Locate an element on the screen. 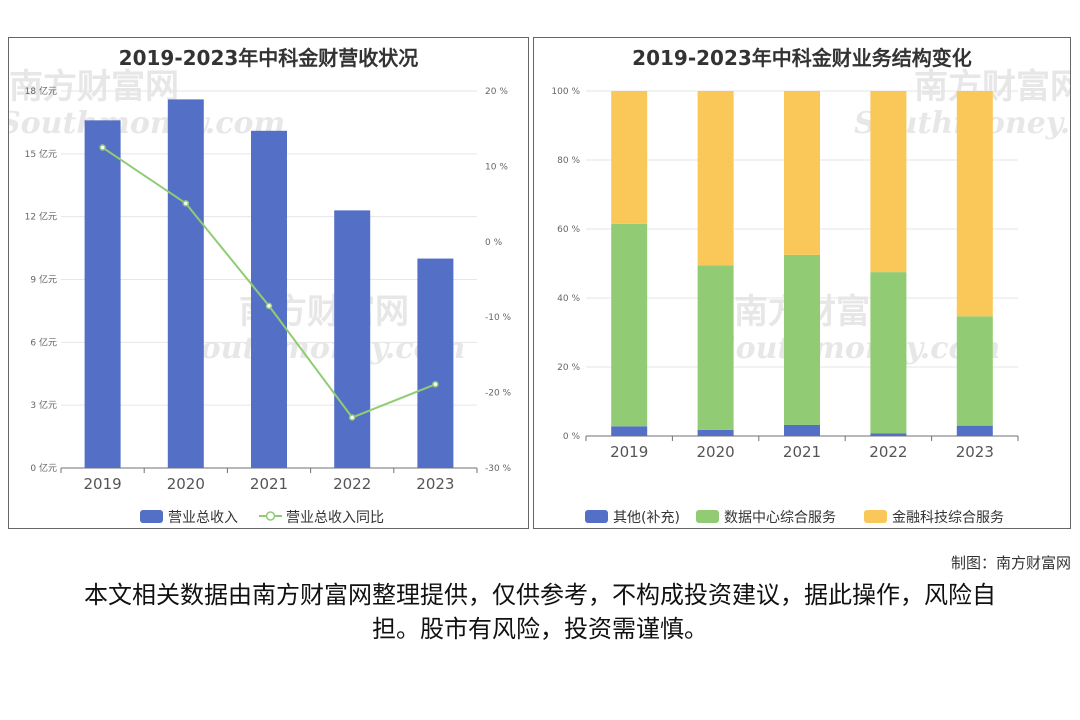  y-tick-label: 15 亿元 is located at coordinates (41, 154).